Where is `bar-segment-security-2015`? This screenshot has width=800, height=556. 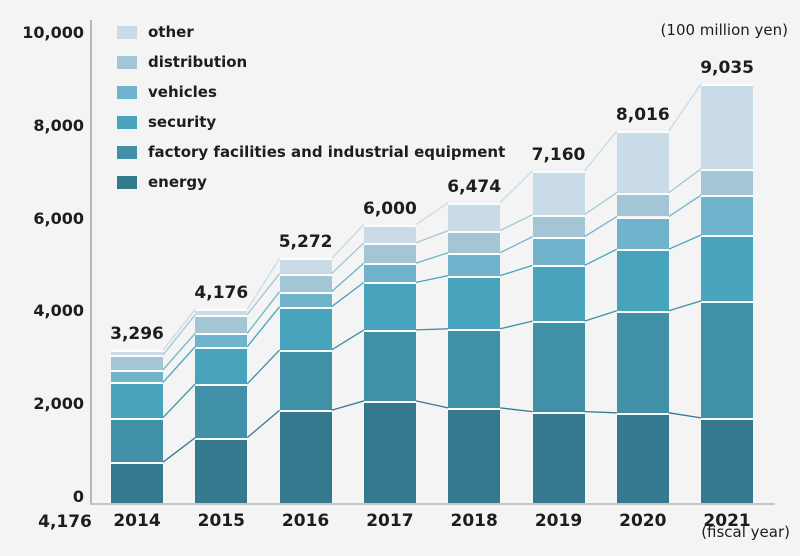
bar-segment-security-2015 is located at coordinates (221, 365).